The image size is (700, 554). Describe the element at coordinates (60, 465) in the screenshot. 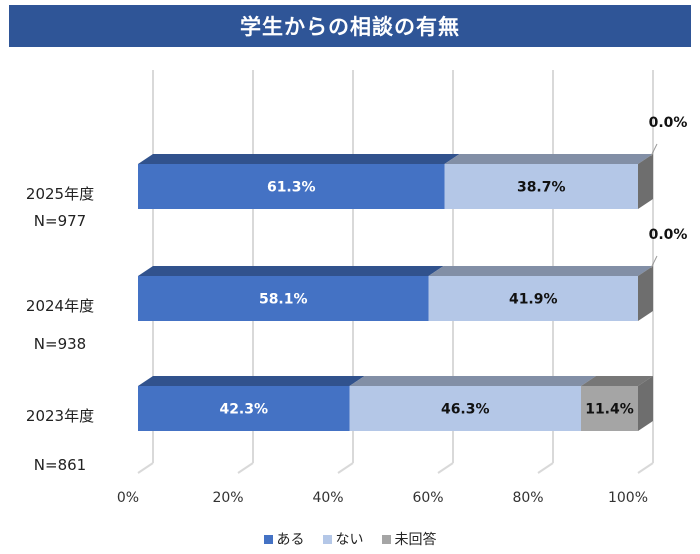

I see `category-label-n: N=861` at that location.